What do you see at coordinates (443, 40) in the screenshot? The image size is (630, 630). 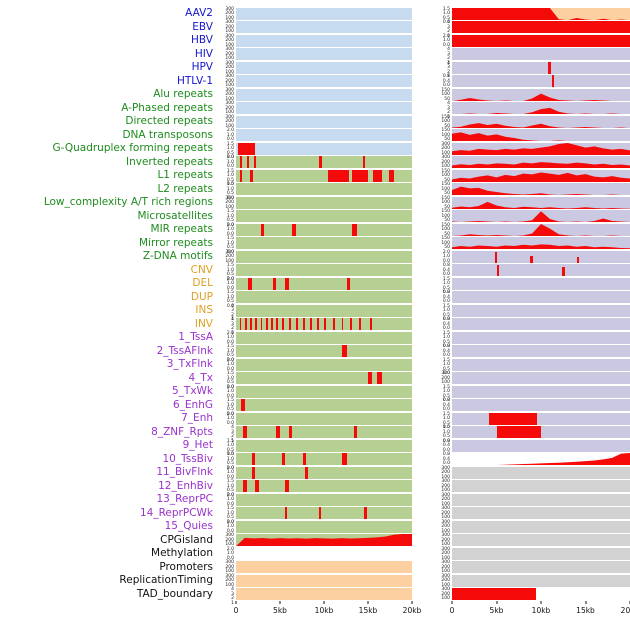 I see `right-y-axis-ticks: 2.0 1.0 0.0` at bounding box center [443, 40].